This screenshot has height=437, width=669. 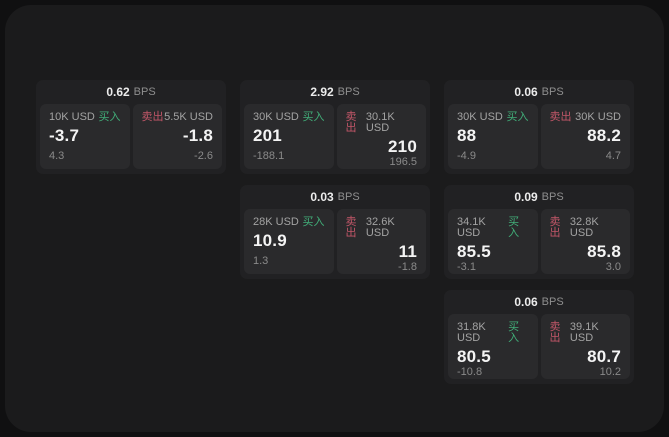 I want to click on sell-amount: 30K USD, so click(x=598, y=117).